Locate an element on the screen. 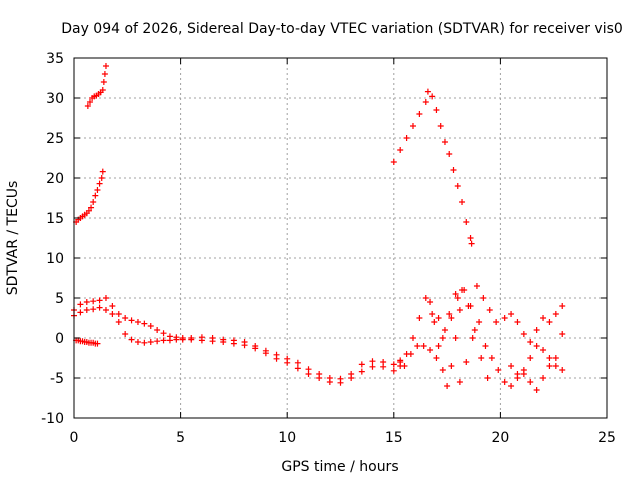 Image resolution: width=640 pixels, height=480 pixels. x-tick-label: 5 is located at coordinates (180, 438).